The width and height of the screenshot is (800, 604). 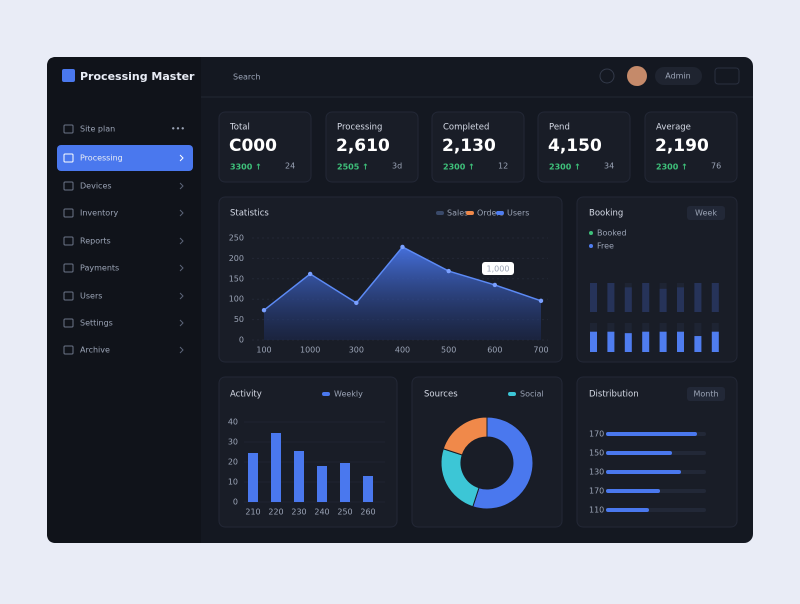 What do you see at coordinates (494, 350) in the screenshot?
I see `x-tick-label: 600` at bounding box center [494, 350].